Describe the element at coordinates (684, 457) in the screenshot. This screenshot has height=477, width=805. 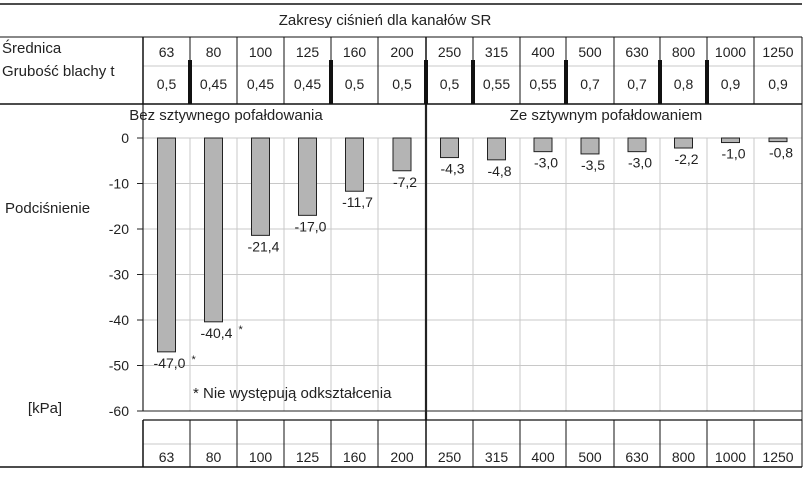
I see `x-category-label-800: 800` at that location.